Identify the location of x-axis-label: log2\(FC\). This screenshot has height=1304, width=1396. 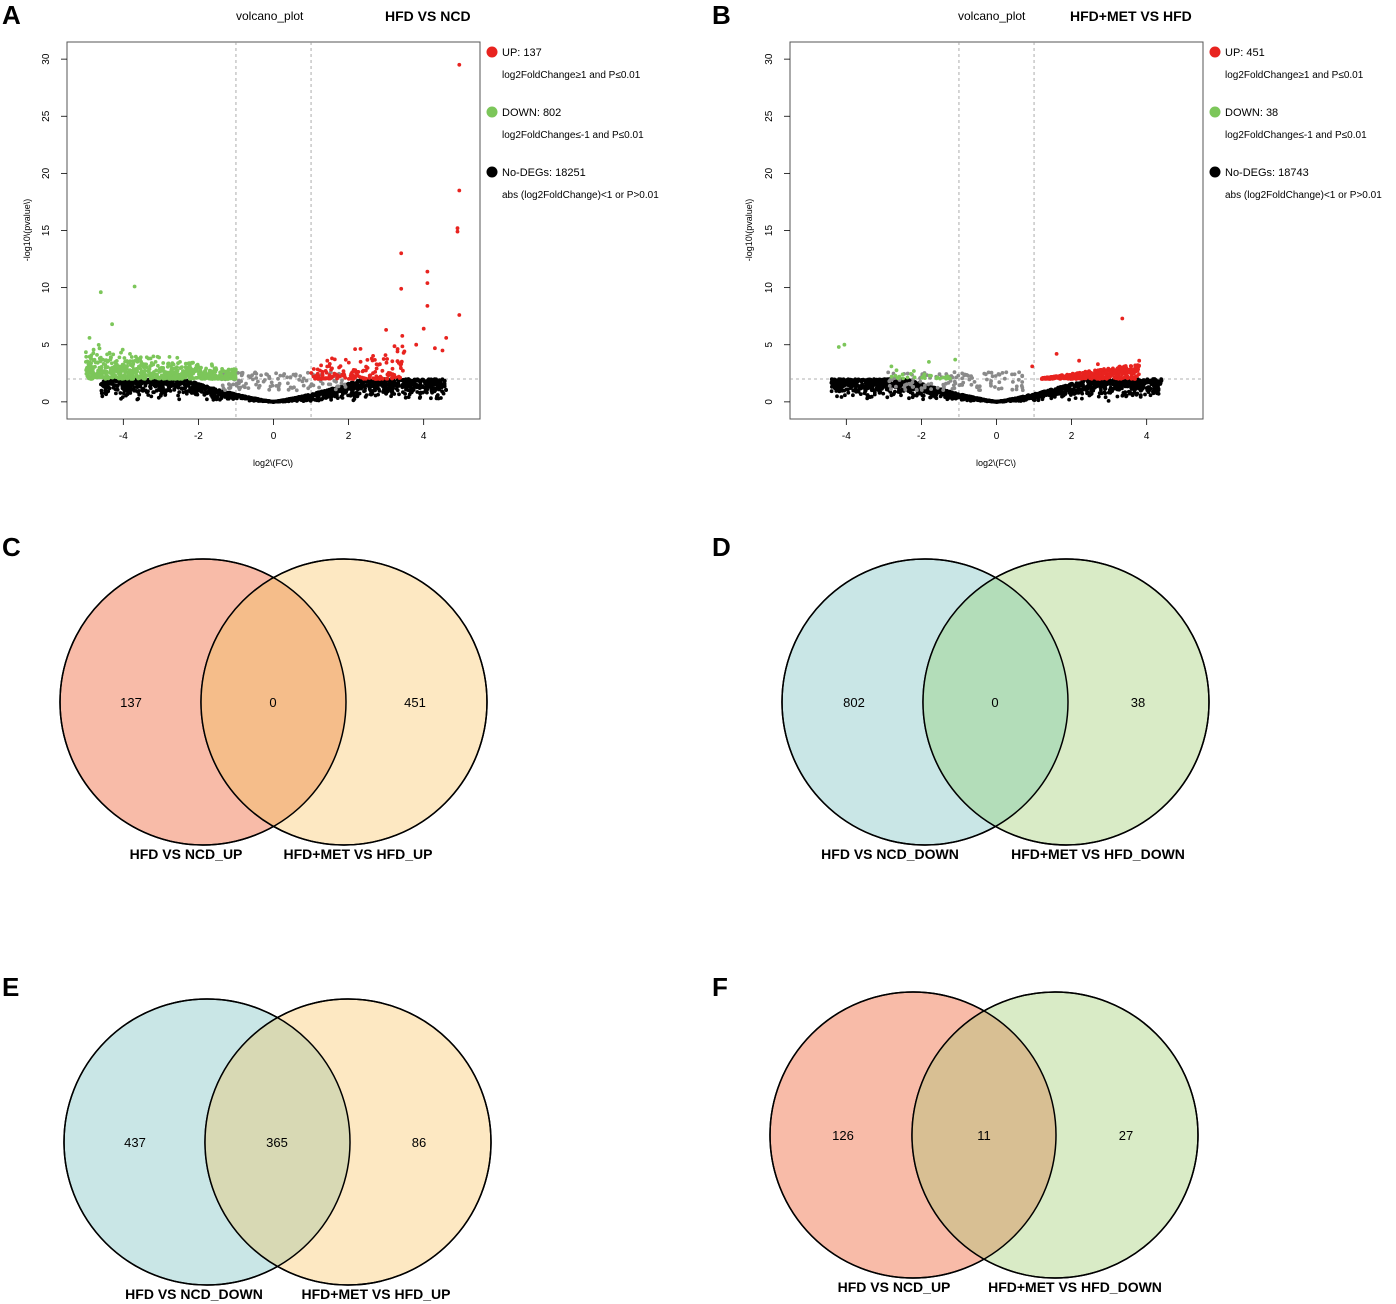
(273, 463).